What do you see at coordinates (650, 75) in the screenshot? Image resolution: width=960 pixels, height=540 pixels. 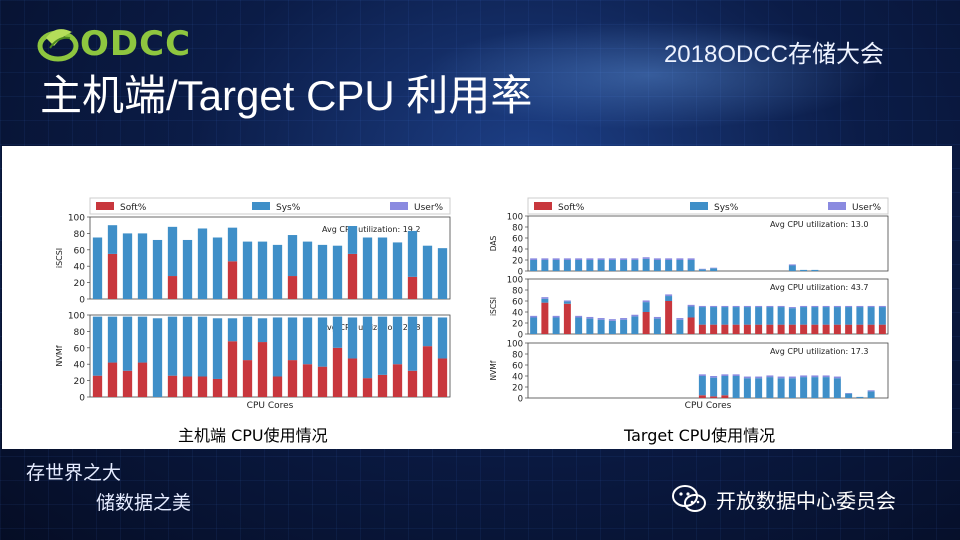 I see `background-glow` at bounding box center [650, 75].